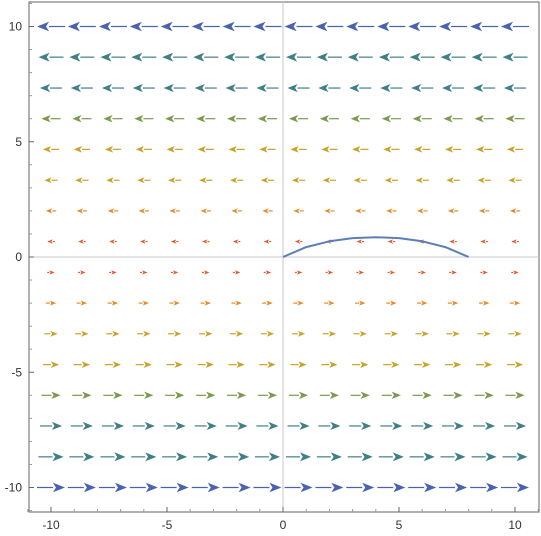 This screenshot has height=536, width=541. I want to click on y-tick-label: 5, so click(18, 142).